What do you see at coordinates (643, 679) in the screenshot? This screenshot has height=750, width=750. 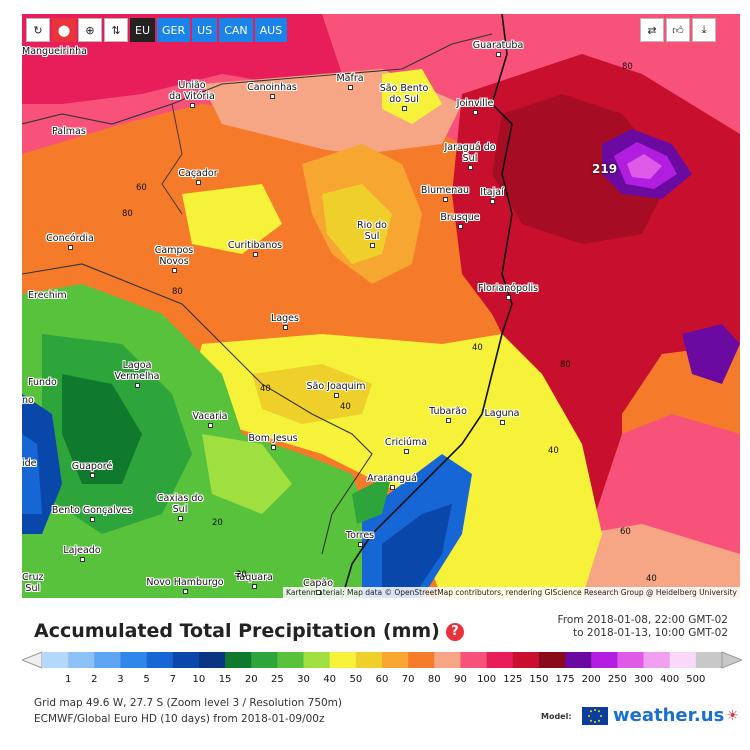 I see `scale-tick: 300` at bounding box center [643, 679].